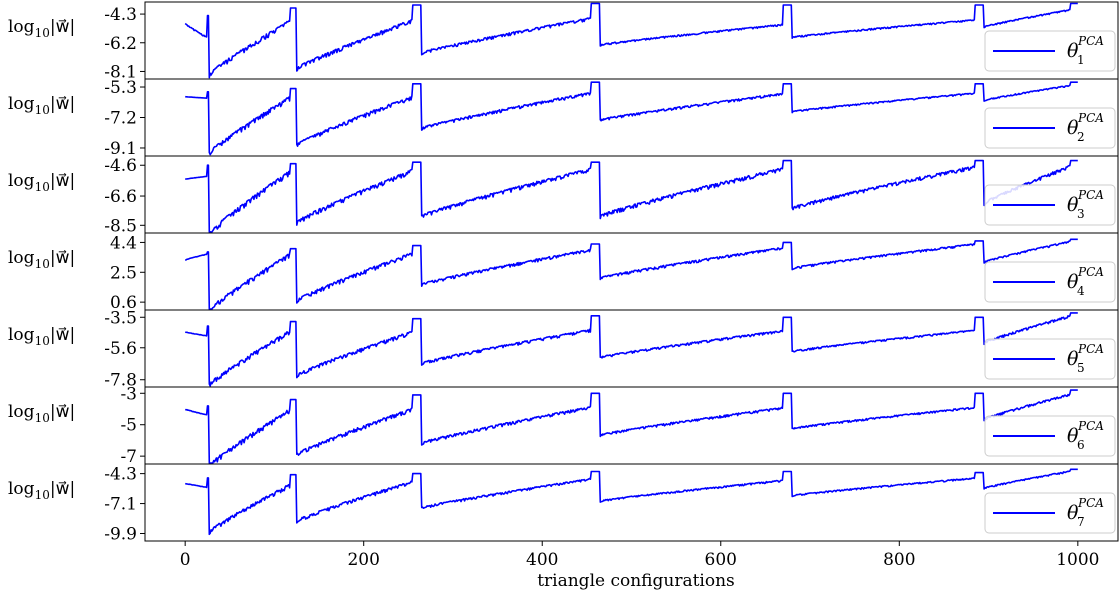  What do you see at coordinates (120, 226) in the screenshot?
I see `y-tick-label: -8.5` at bounding box center [120, 226].